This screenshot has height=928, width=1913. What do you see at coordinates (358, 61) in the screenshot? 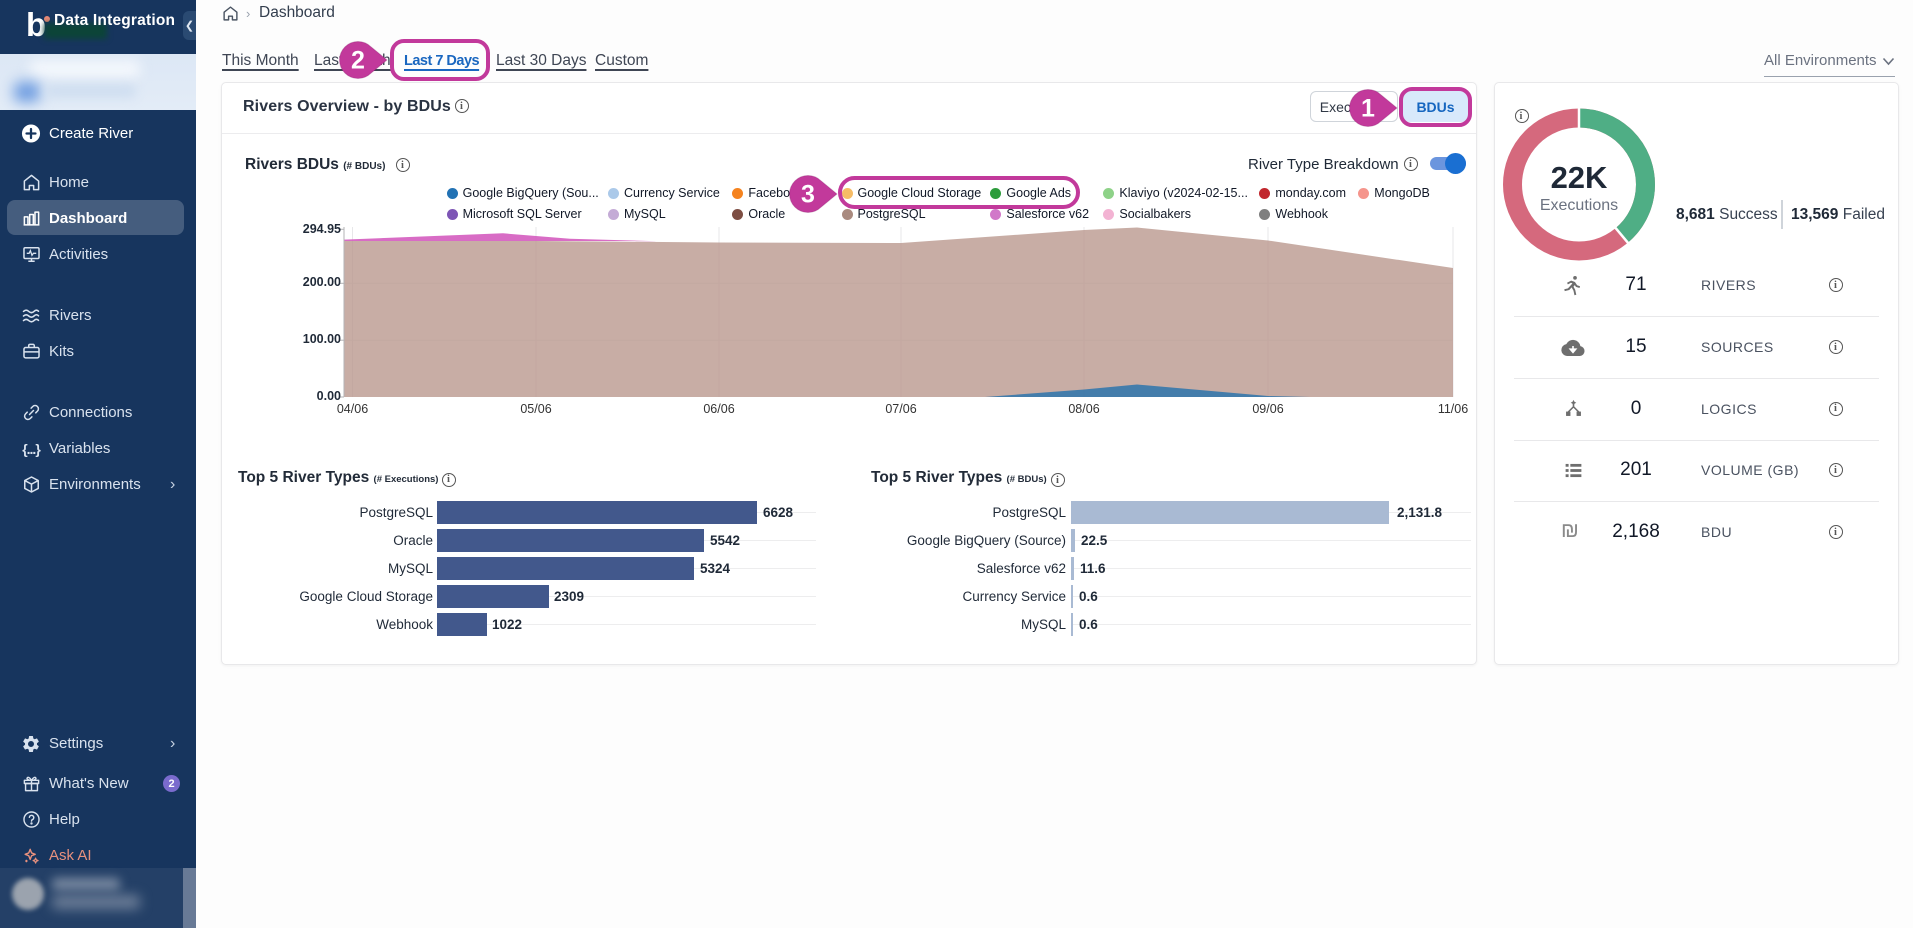
I see `svg-text: 2` at bounding box center [358, 61].